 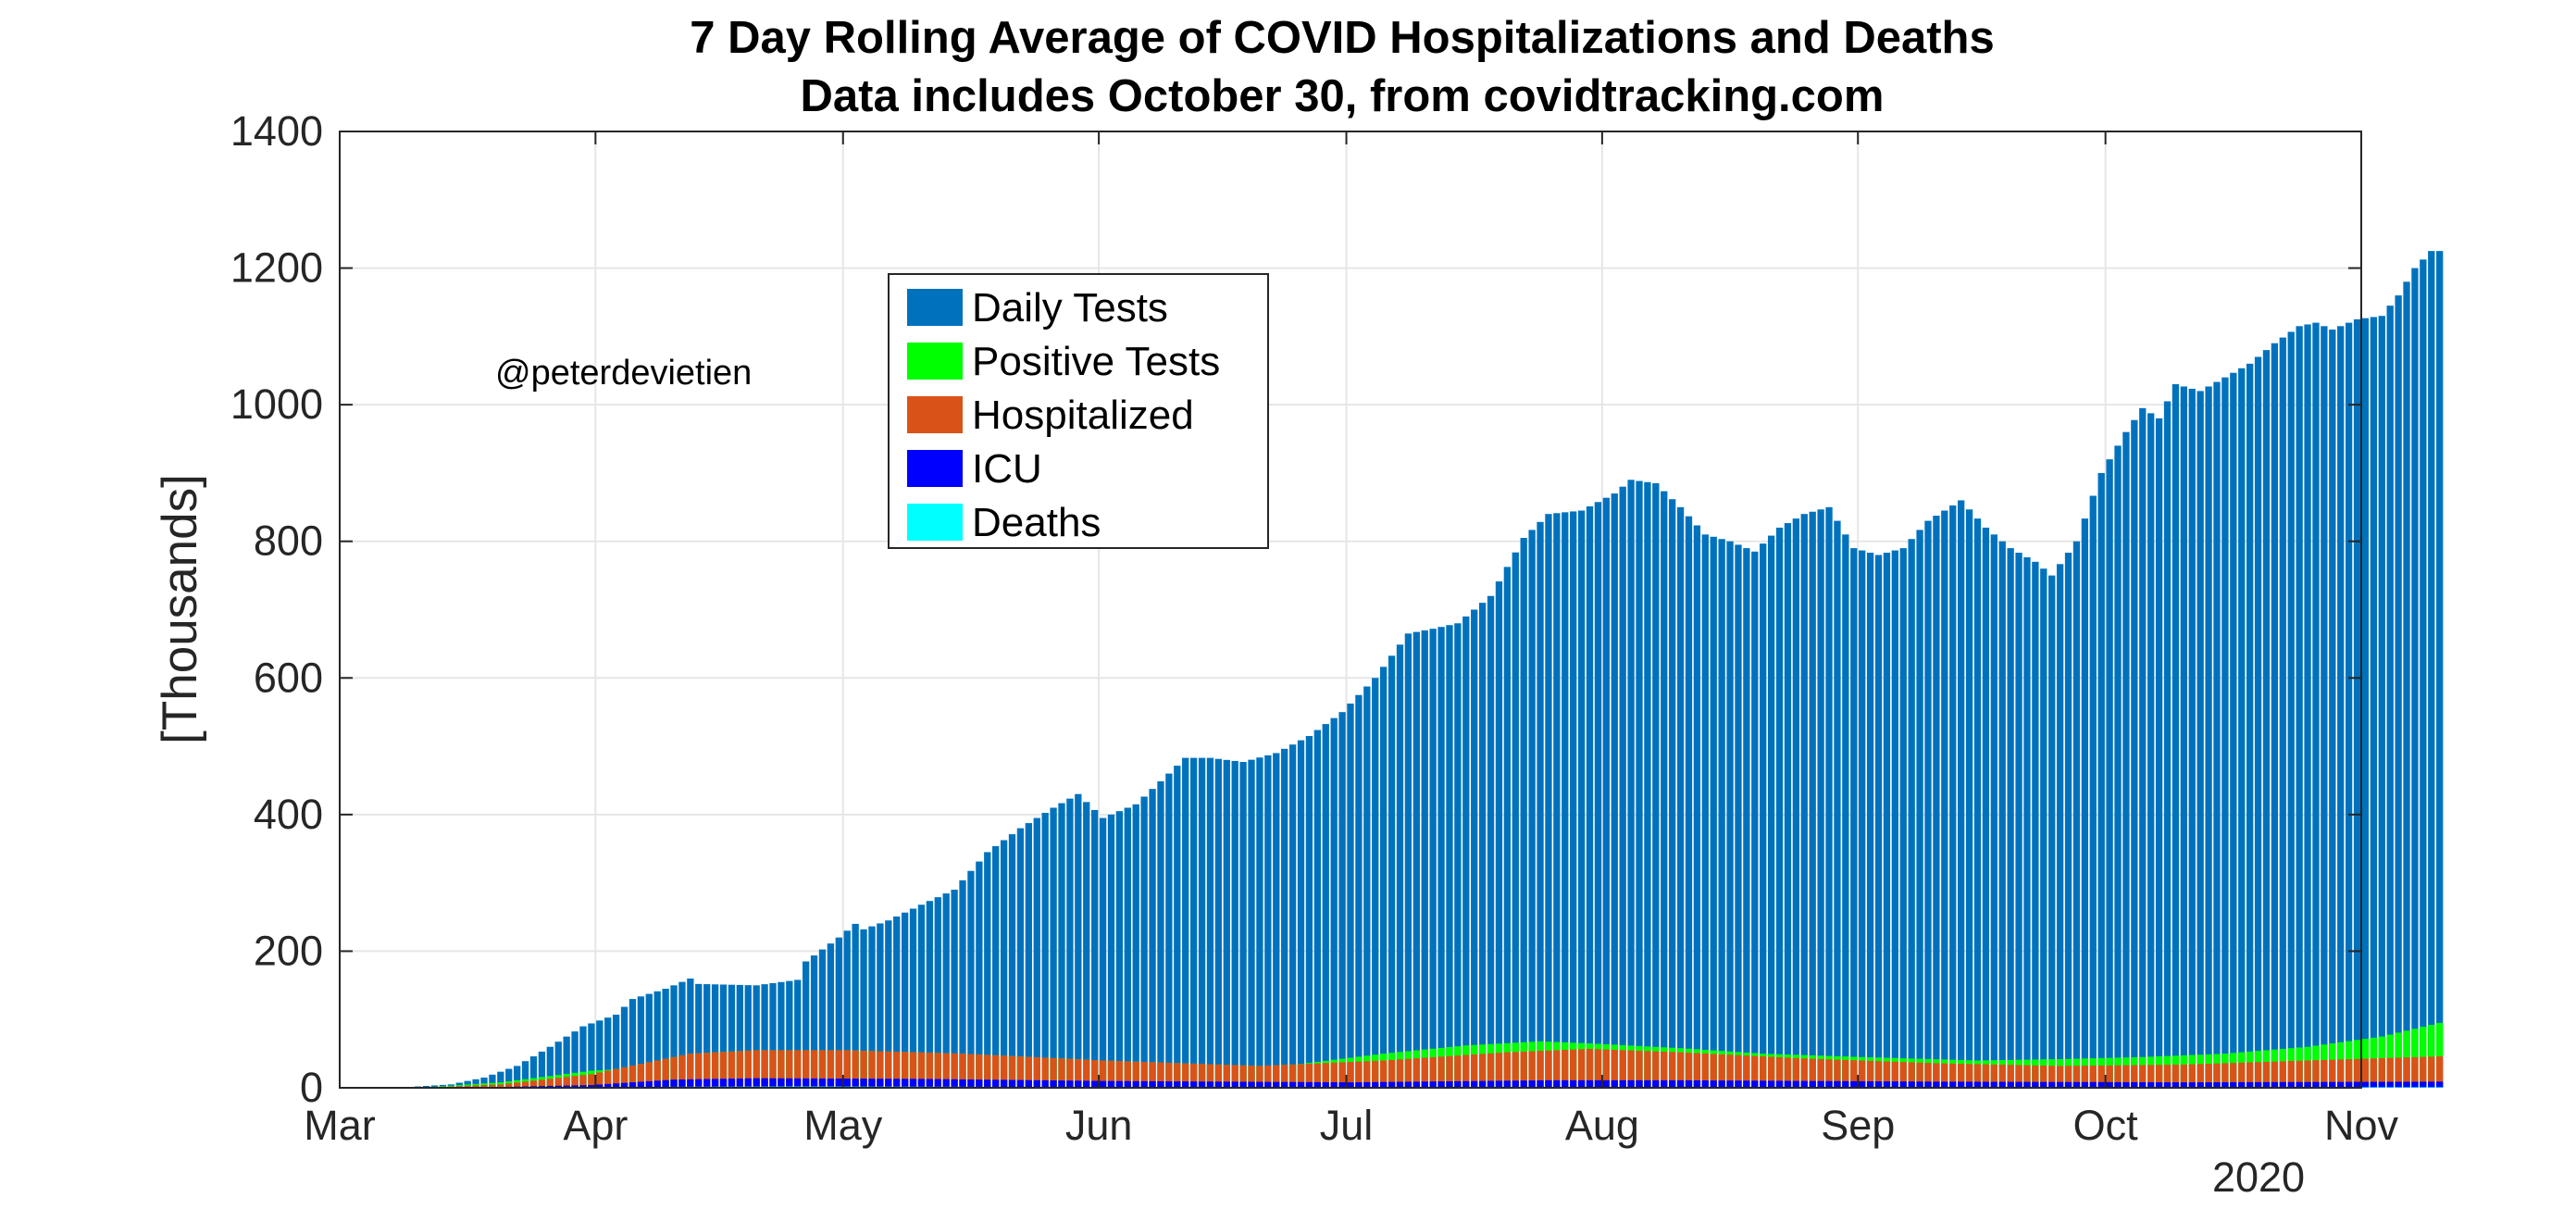 I want to click on x-tick-label: Oct, so click(x=2106, y=1125).